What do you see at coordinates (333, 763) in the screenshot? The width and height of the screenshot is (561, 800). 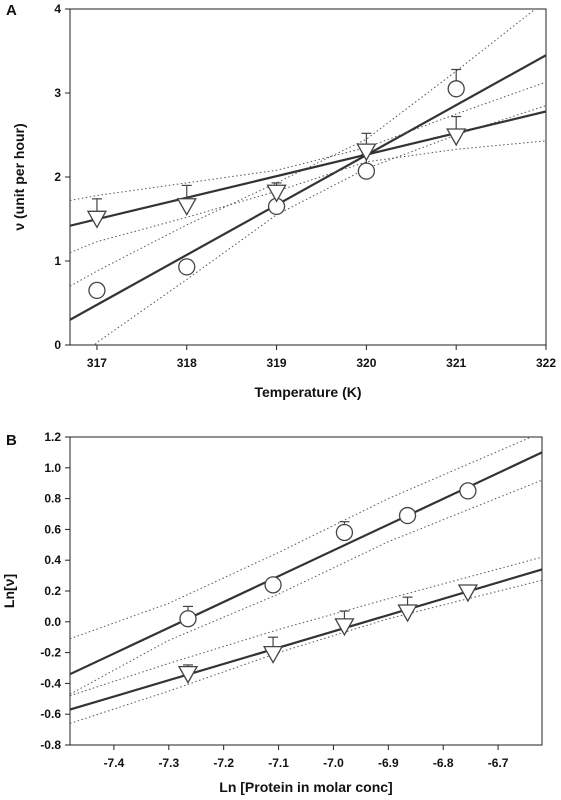 I see `x-tick-label: -7.0` at bounding box center [333, 763].